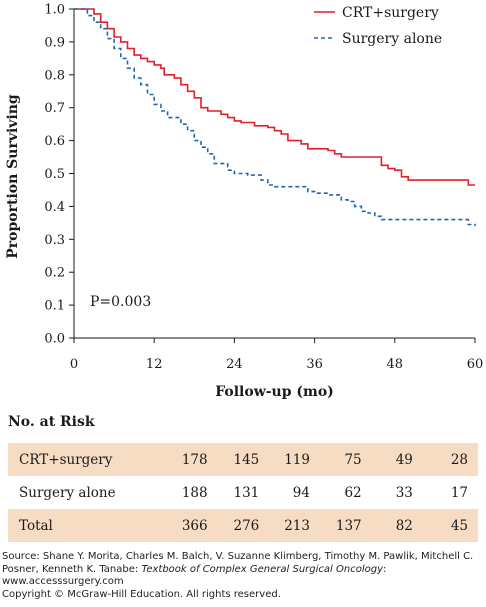 The width and height of the screenshot is (486, 607). Describe the element at coordinates (54, 207) in the screenshot. I see `y-tick-label: 0.4` at that location.